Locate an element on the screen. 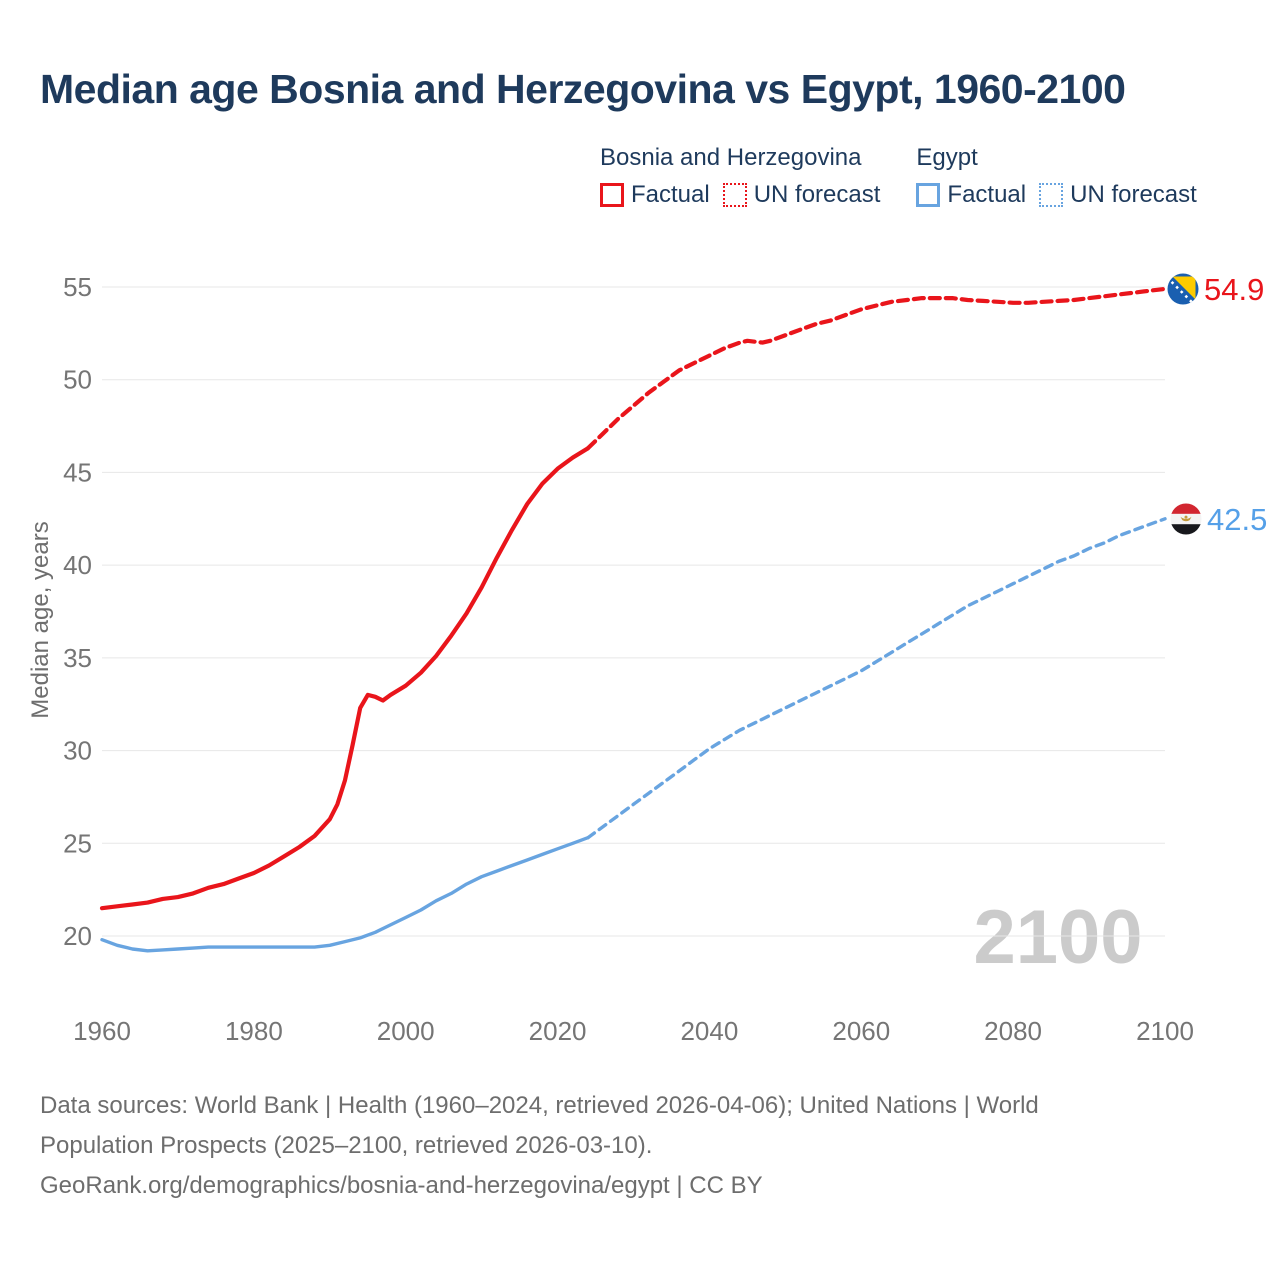 This screenshot has height=1280, width=1280. y-tick-label-40: 40 is located at coordinates (77, 565).